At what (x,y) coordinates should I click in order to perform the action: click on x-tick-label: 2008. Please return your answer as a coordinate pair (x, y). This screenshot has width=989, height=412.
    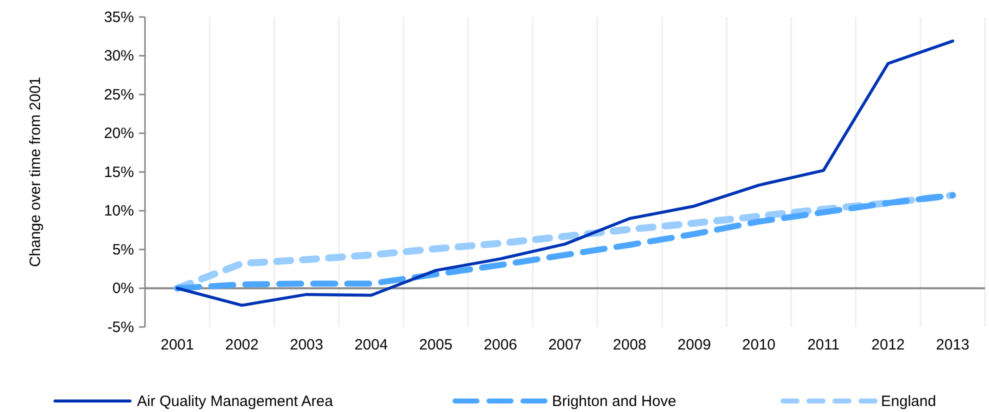
    Looking at the image, I should click on (629, 345).